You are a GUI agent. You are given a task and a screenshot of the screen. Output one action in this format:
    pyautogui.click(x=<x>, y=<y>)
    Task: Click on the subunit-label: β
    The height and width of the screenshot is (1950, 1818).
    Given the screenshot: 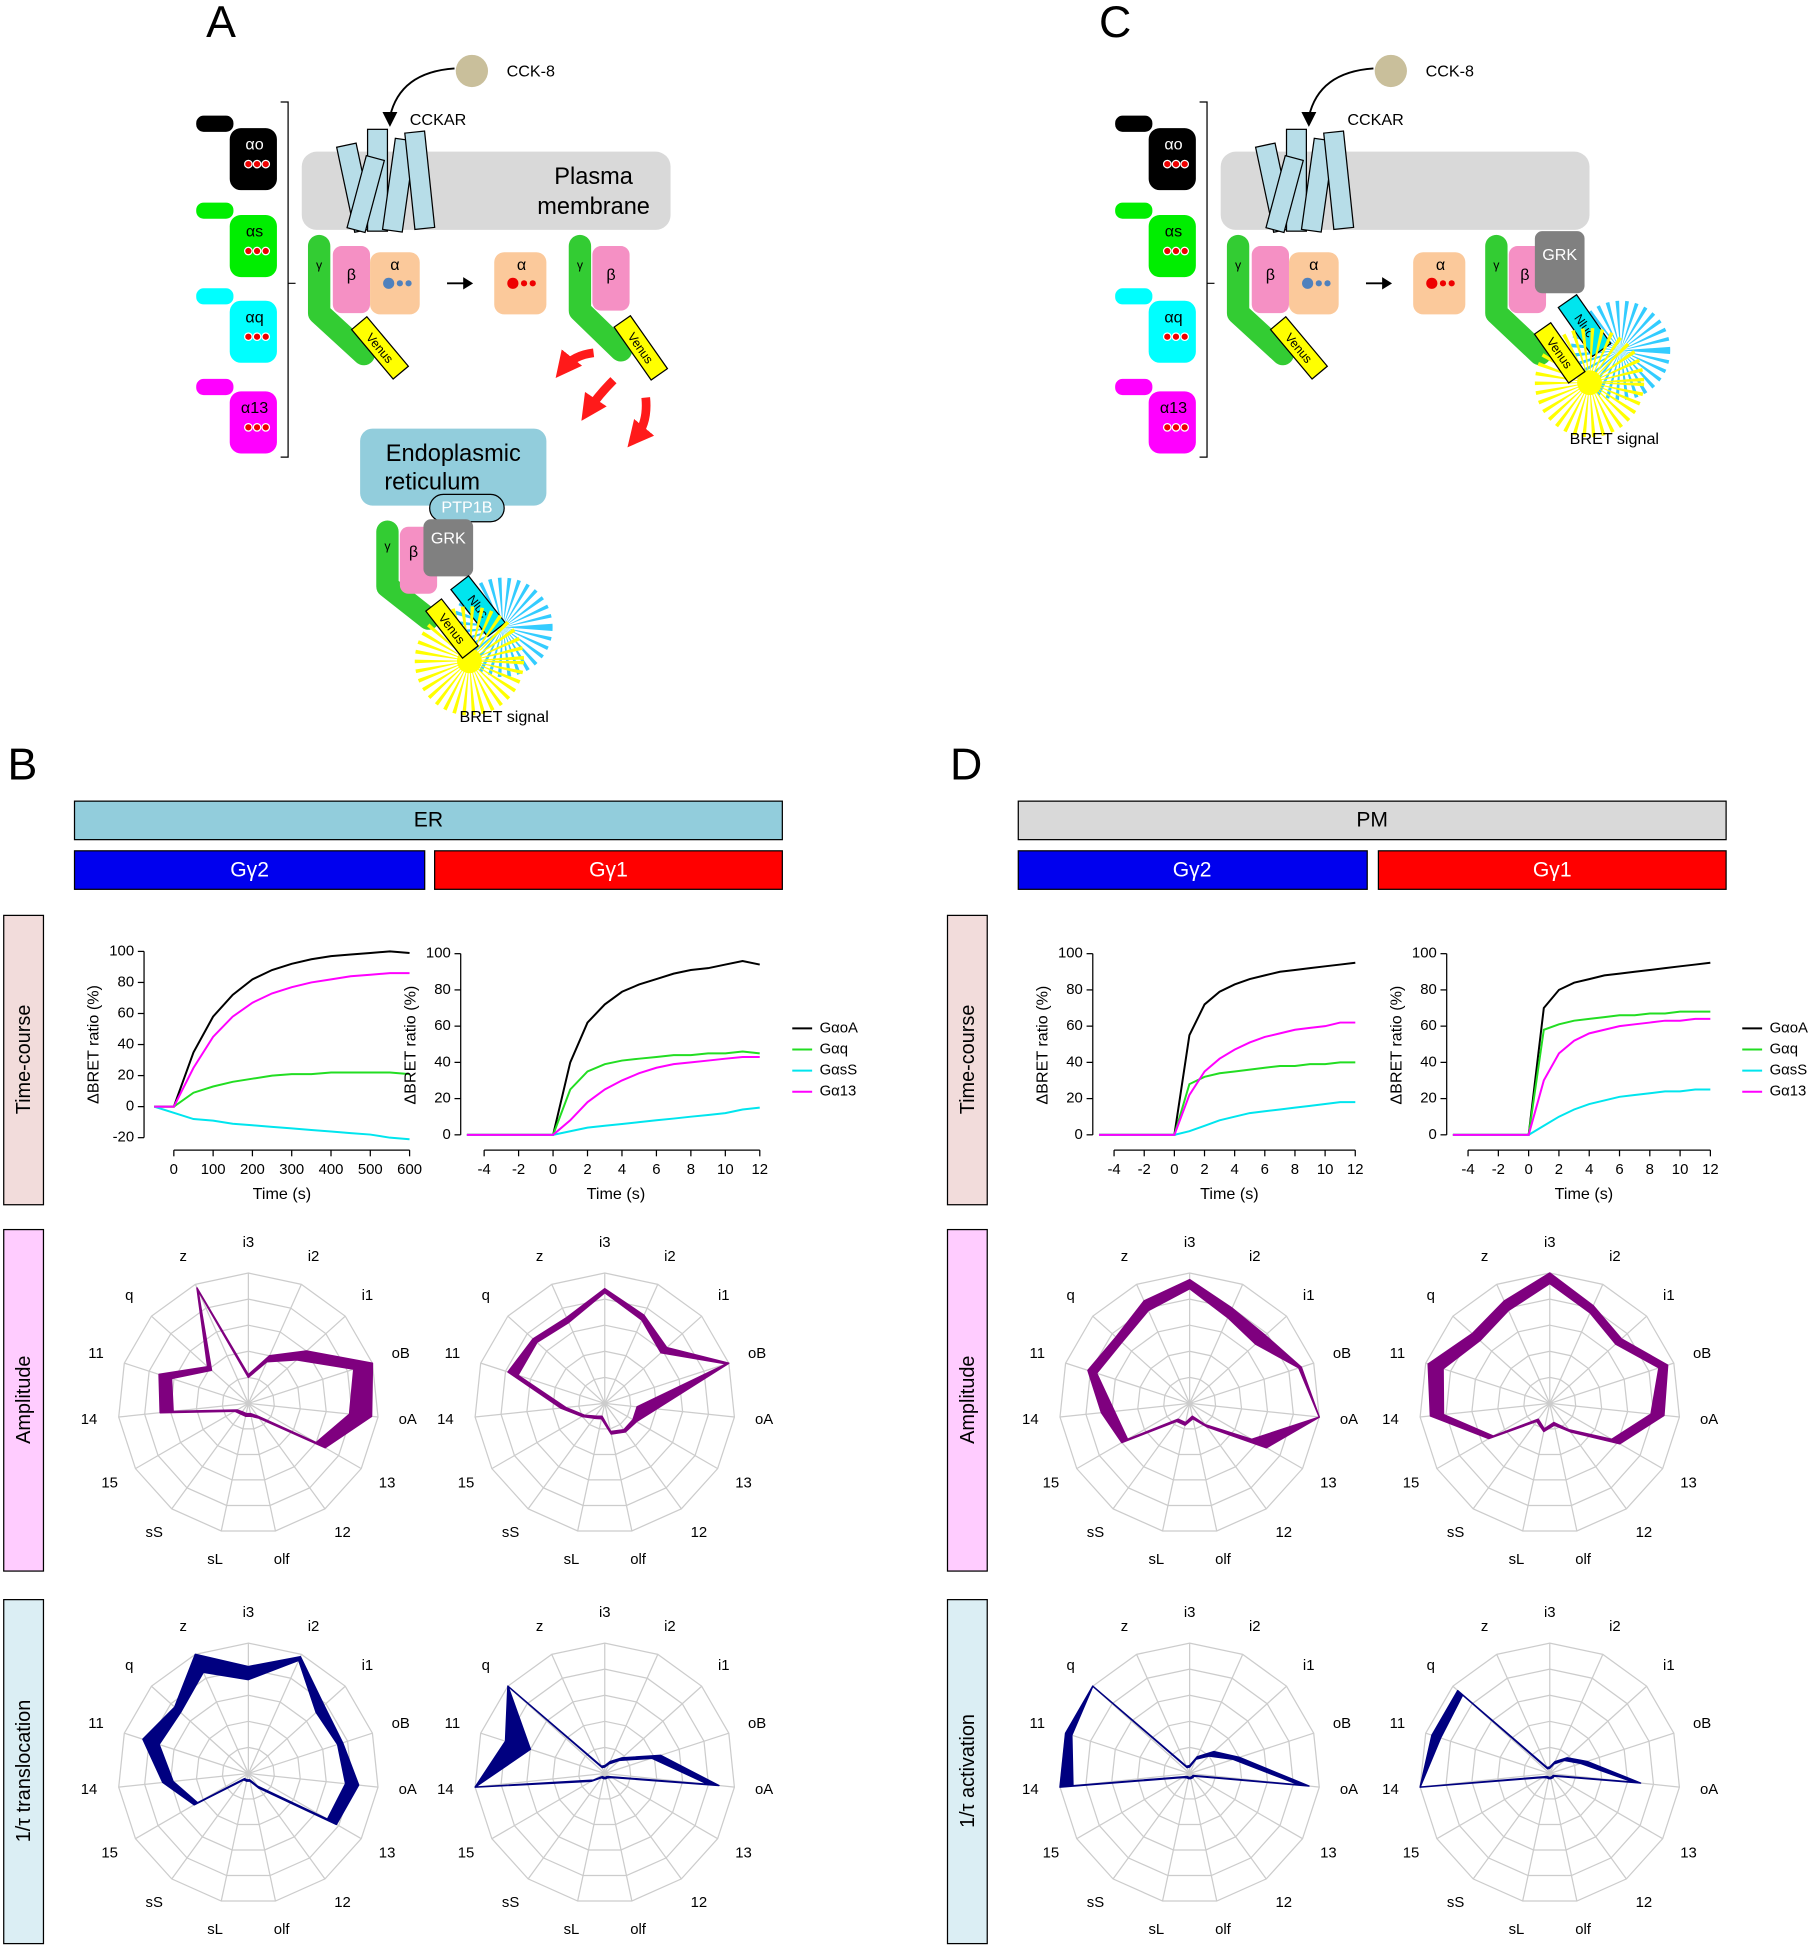 What is the action you would take?
    pyautogui.click(x=1524, y=275)
    